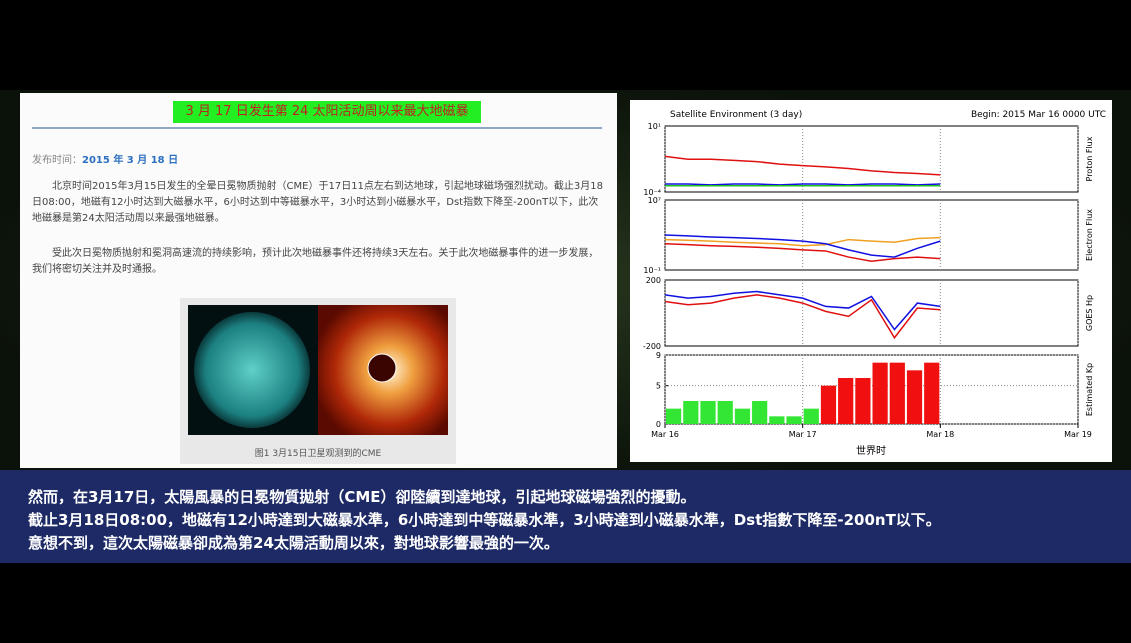 This screenshot has width=1131, height=643. I want to click on figure: 图1 3月15日卫星观测到的CME, so click(318, 381).